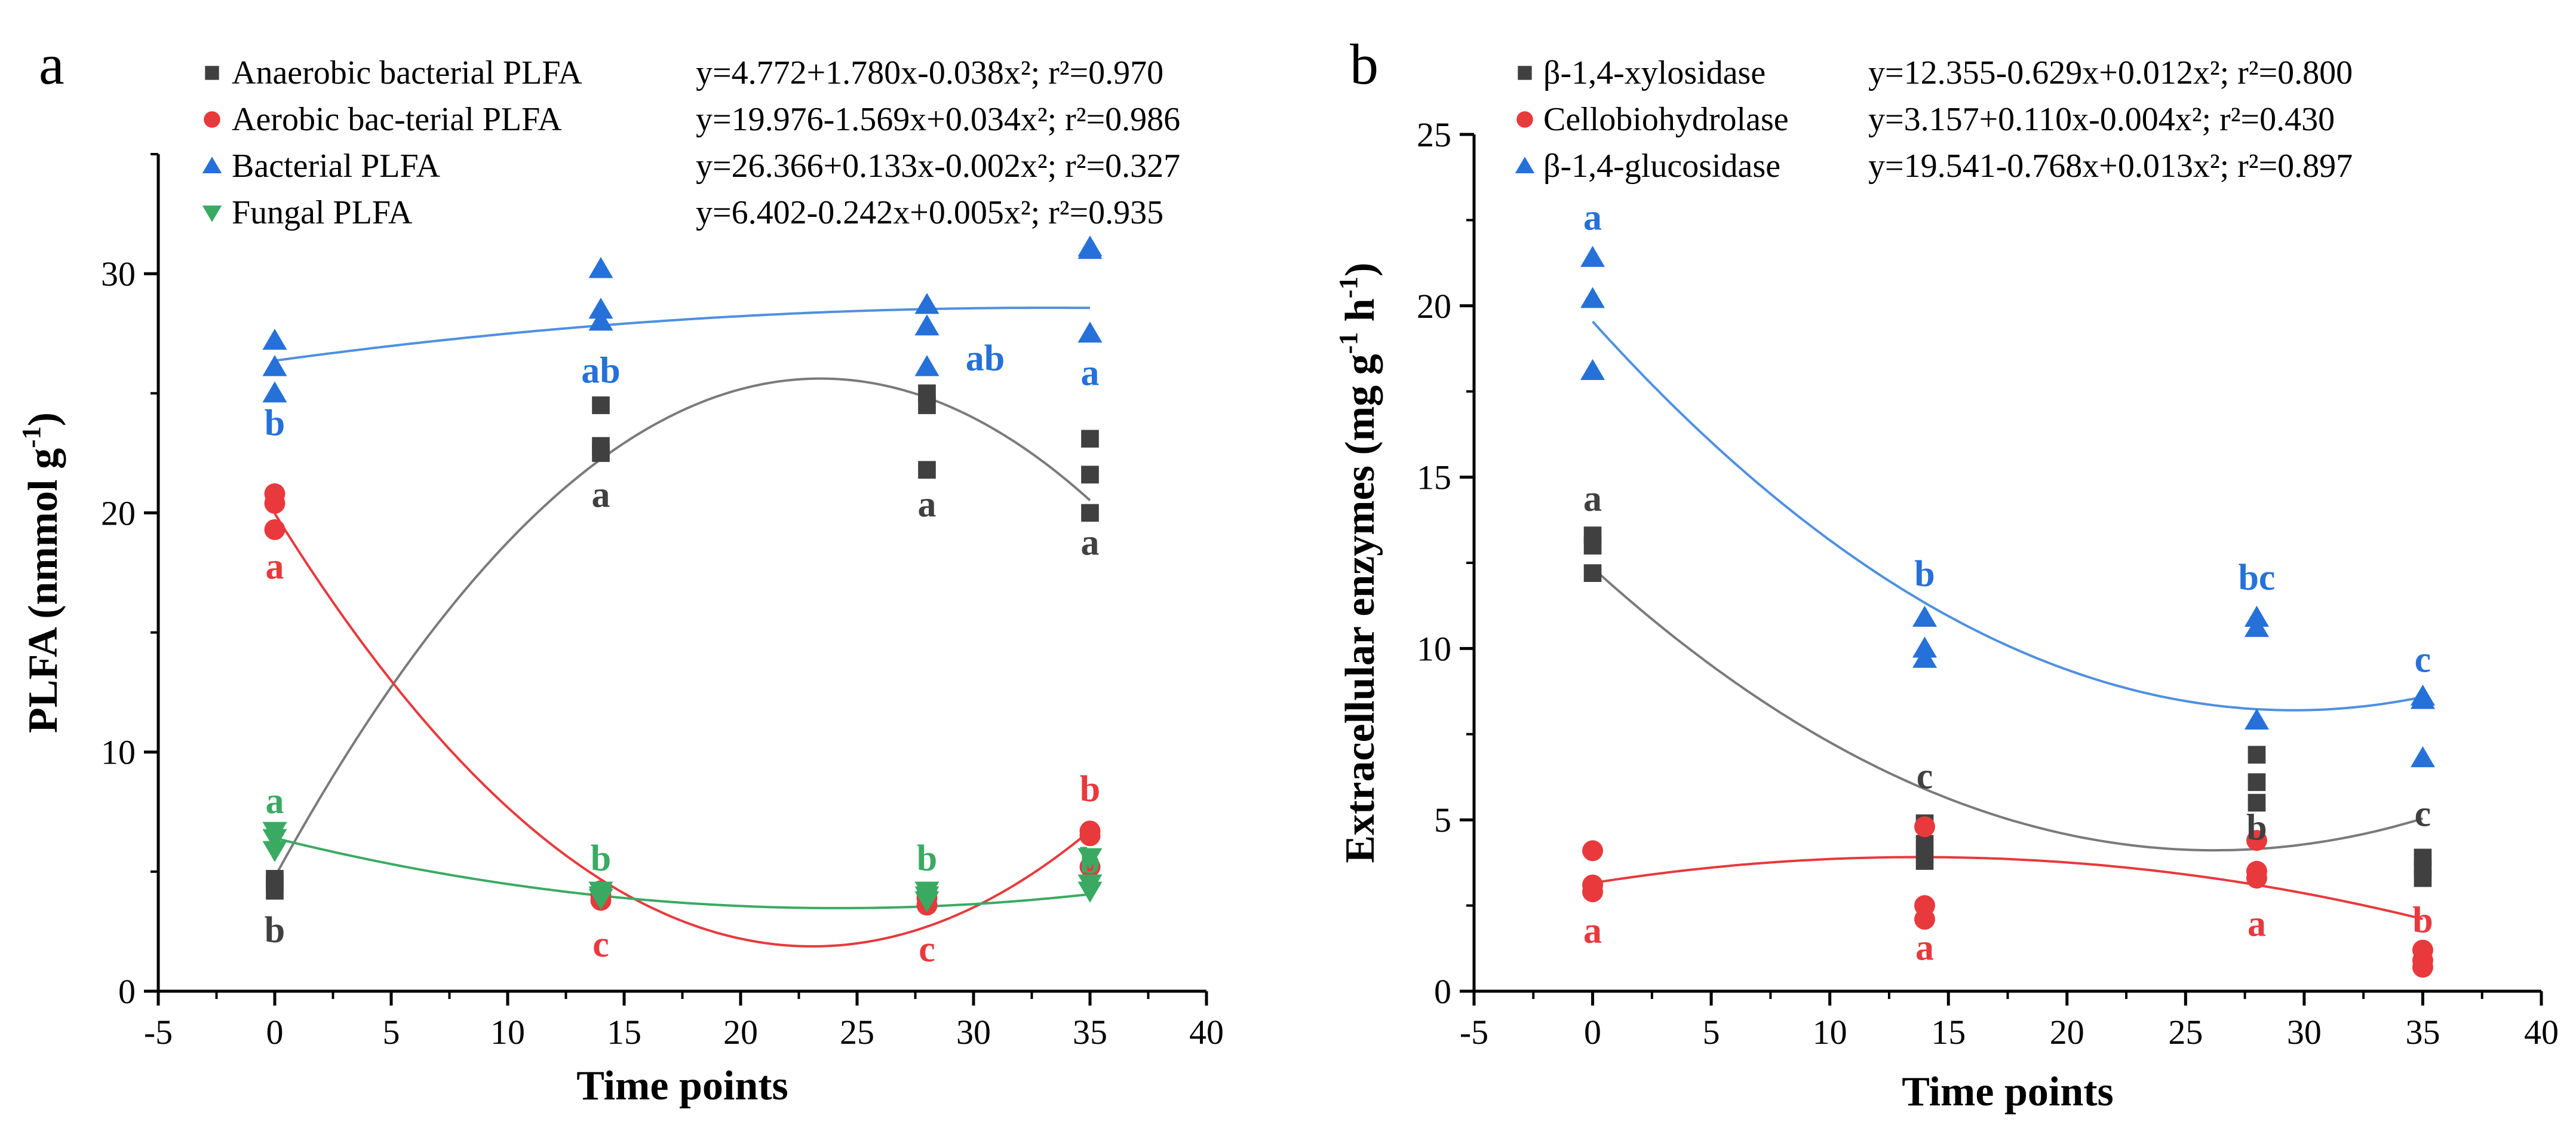 Image resolution: width=2576 pixels, height=1137 pixels. I want to click on x-tick-label: 25, so click(2185, 1032).